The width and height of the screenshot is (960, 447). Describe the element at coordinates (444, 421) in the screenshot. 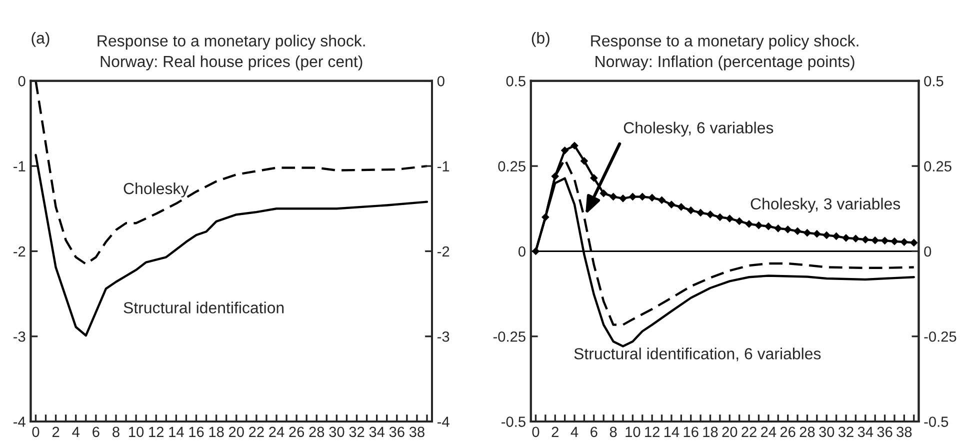

I see `y2-tick-label: -4` at that location.